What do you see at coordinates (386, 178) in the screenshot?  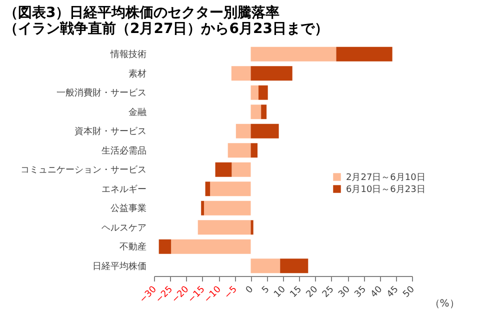 I see `legend-label: 2月27日～6月10日` at bounding box center [386, 178].